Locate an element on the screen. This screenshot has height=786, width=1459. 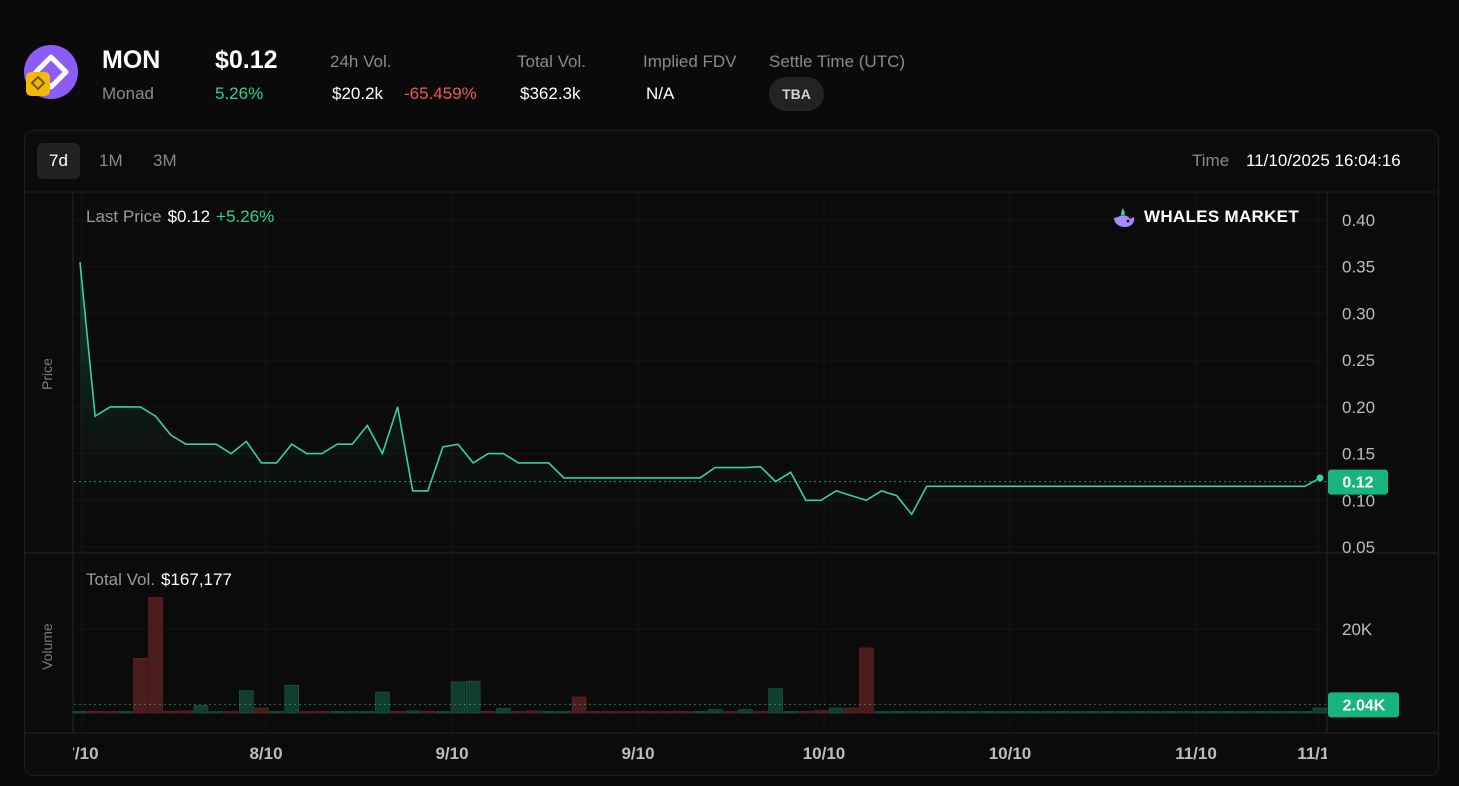
tab-3m: 3M is located at coordinates (165, 160).